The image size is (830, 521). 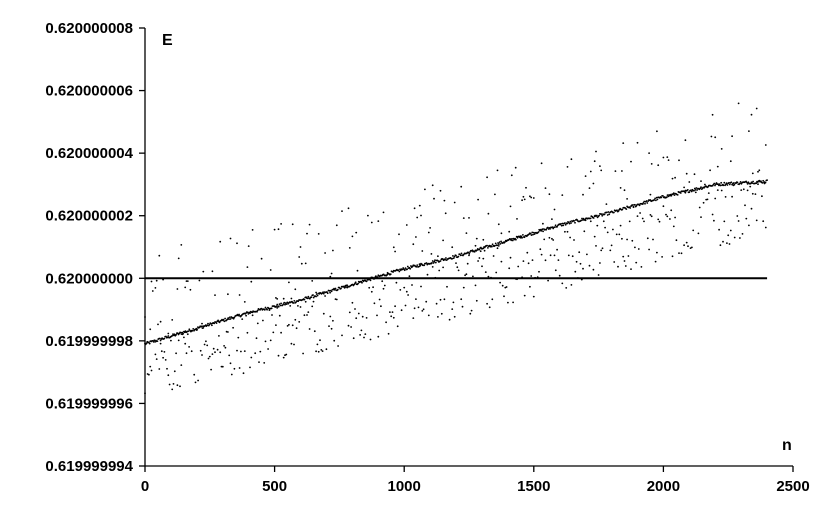 What do you see at coordinates (89, 403) in the screenshot?
I see `y-tick-label: 0.619999996` at bounding box center [89, 403].